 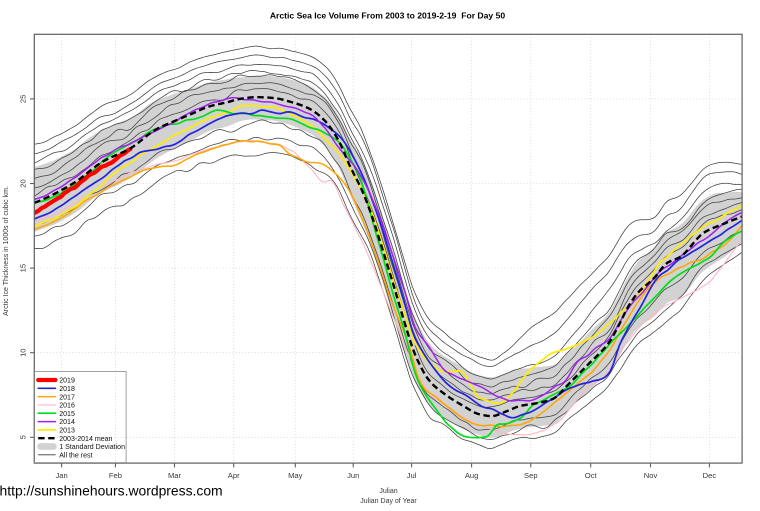 I want to click on svg-text: Apr, so click(x=234, y=475).